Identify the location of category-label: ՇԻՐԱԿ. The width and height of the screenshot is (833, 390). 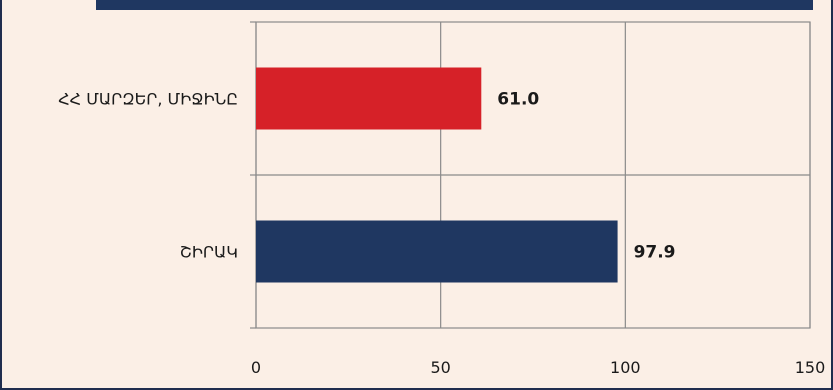
(209, 252).